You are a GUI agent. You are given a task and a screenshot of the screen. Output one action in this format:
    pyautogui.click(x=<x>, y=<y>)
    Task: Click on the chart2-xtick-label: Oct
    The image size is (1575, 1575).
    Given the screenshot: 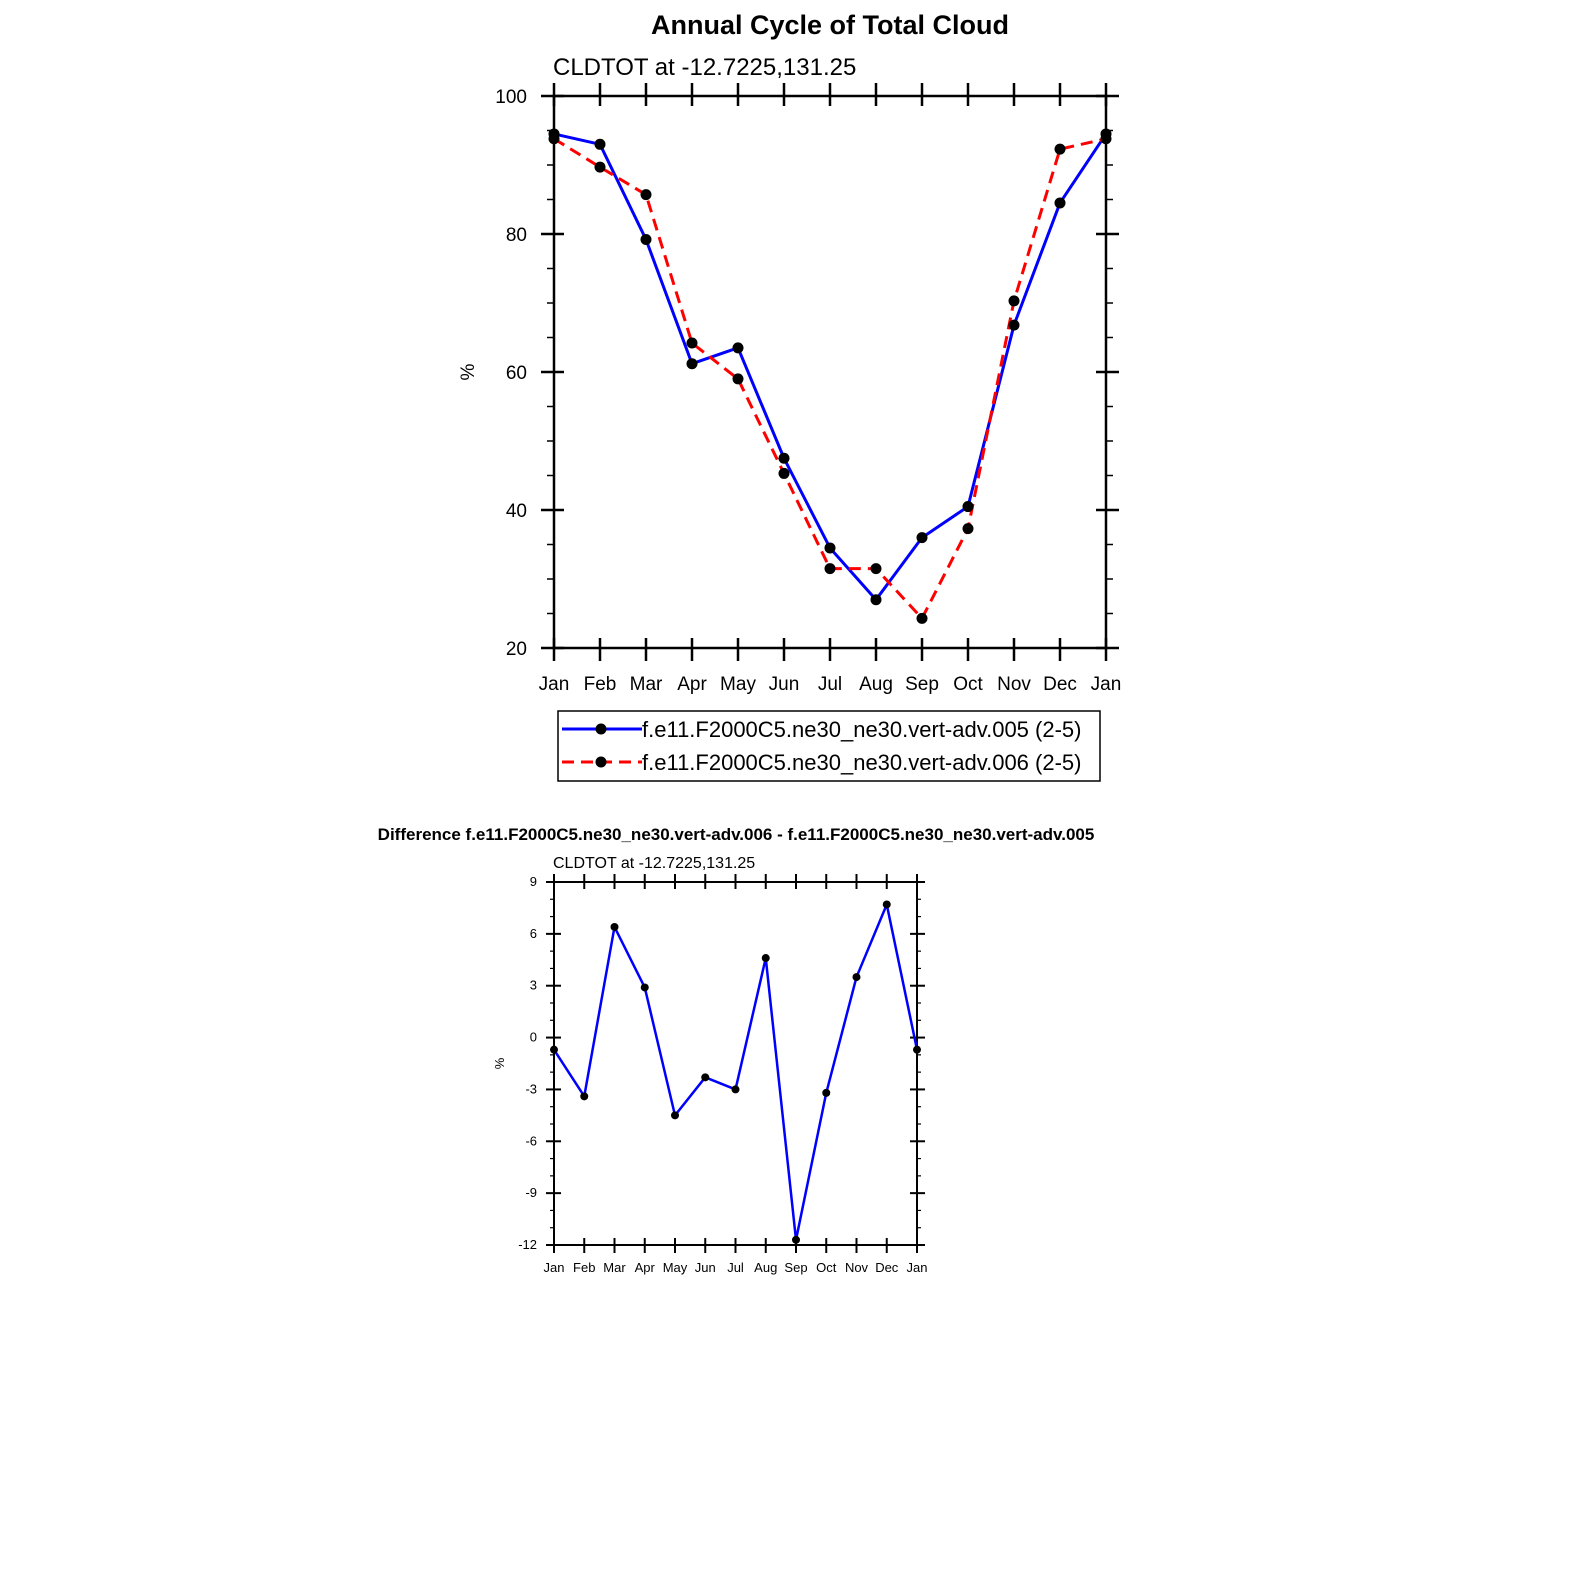 What is the action you would take?
    pyautogui.click(x=826, y=1267)
    